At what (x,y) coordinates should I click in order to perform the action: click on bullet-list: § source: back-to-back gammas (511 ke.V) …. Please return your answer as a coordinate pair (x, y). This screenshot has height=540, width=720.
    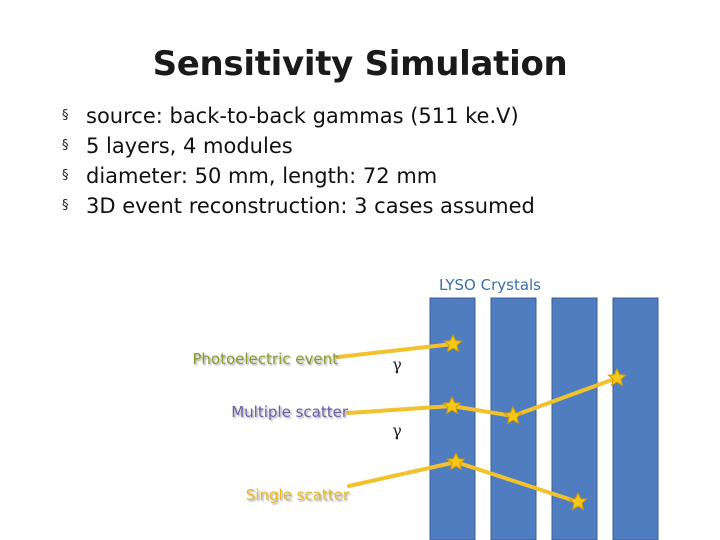
    Looking at the image, I should click on (298, 161).